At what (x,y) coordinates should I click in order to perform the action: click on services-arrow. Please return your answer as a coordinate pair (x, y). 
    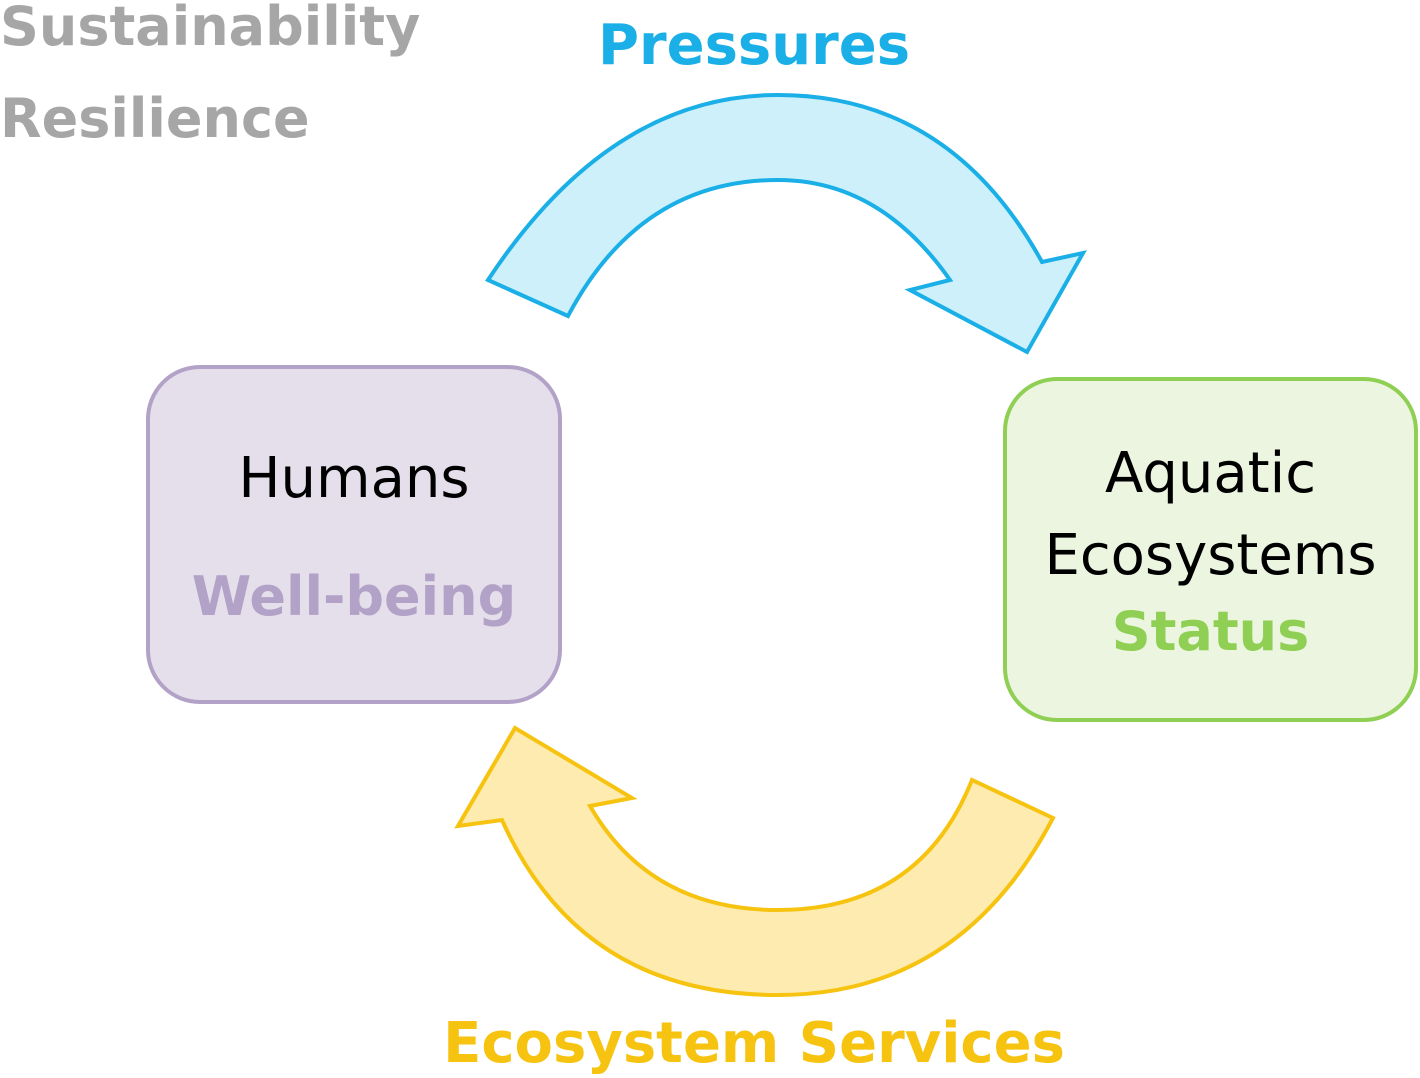
    Looking at the image, I should click on (755, 861).